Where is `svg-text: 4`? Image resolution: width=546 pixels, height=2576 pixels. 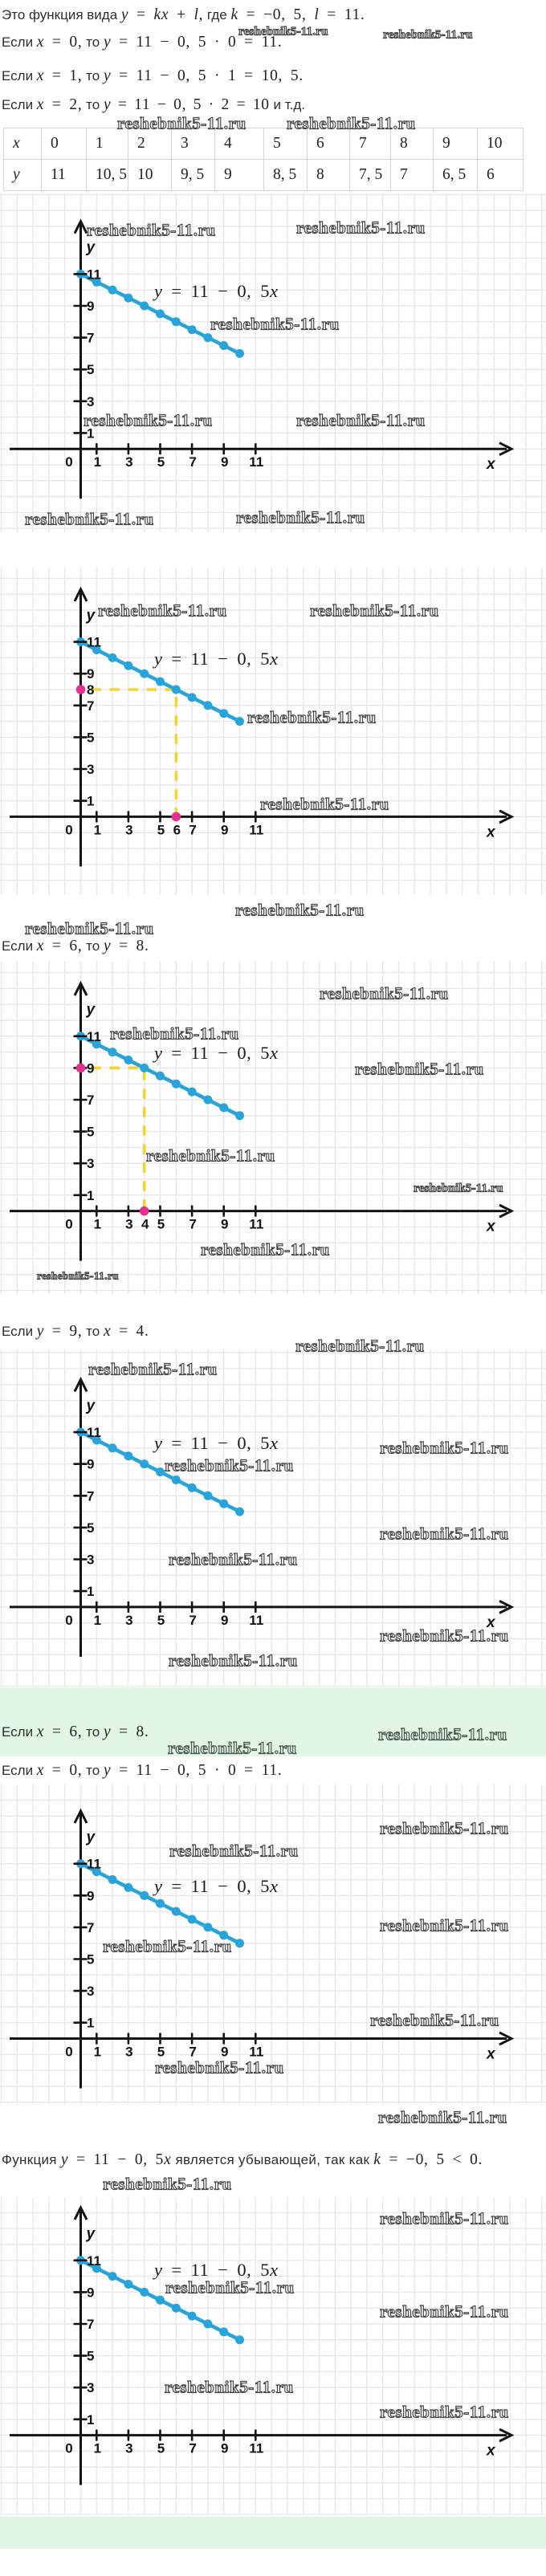
svg-text: 4 is located at coordinates (145, 1224).